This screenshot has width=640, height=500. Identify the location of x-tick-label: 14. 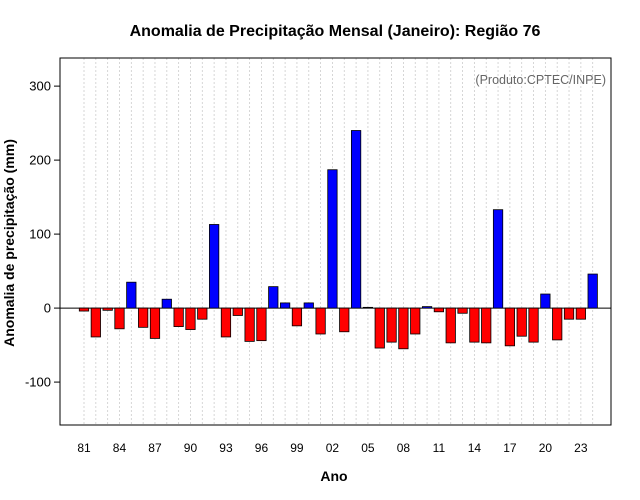
(475, 448).